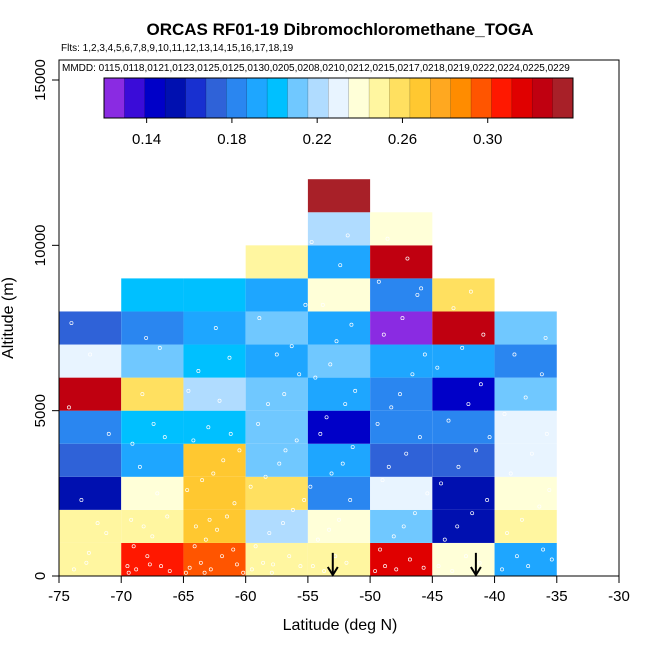 The image size is (650, 650). I want to click on x-tick-label: -60, so click(246, 596).